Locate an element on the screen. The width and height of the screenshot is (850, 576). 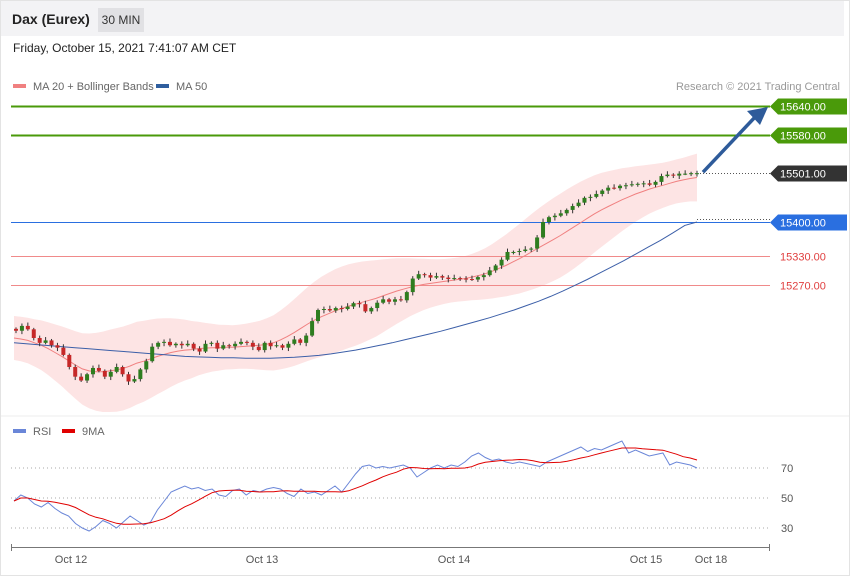
copyright-notice: Research © 2021 Trading Central is located at coordinates (758, 87).